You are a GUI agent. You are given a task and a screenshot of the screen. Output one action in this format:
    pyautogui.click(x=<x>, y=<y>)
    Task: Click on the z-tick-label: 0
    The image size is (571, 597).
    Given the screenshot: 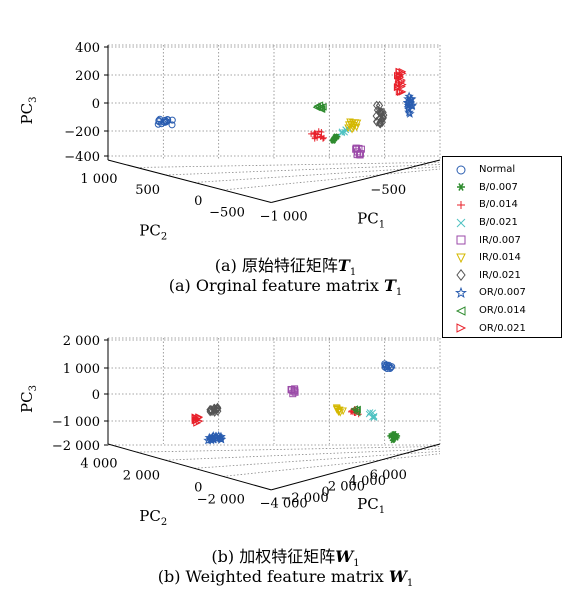 What is the action you would take?
    pyautogui.click(x=96, y=104)
    